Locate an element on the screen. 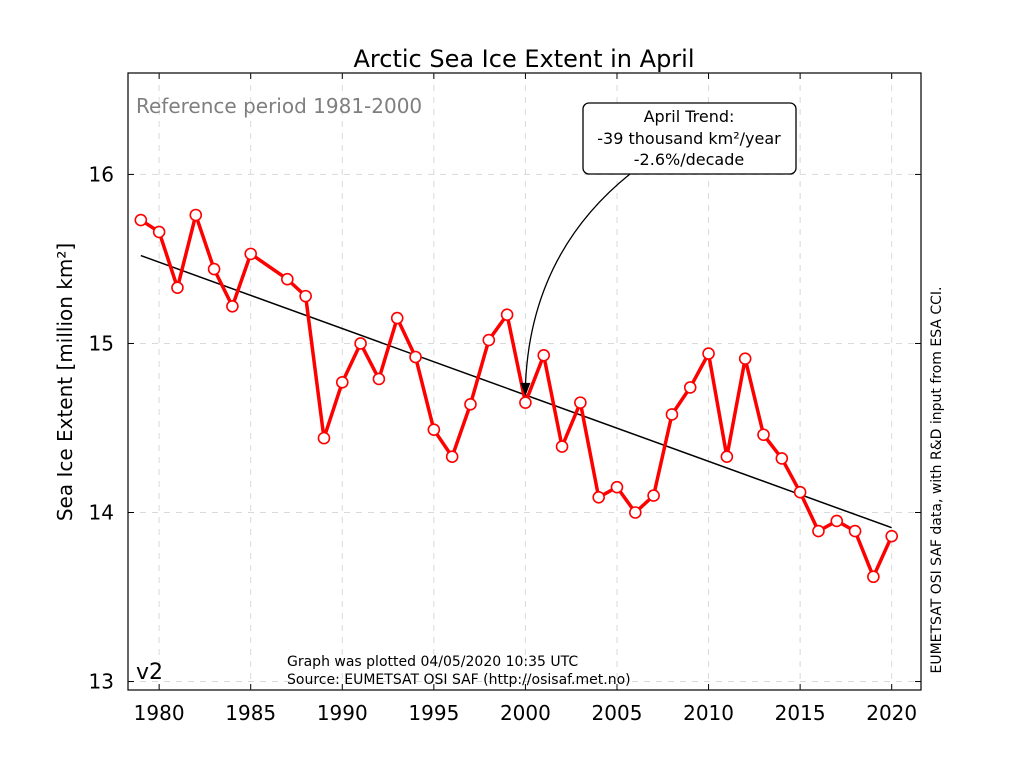 This screenshot has height=768, width=1024. y-tick-label: 14 is located at coordinates (101, 513).